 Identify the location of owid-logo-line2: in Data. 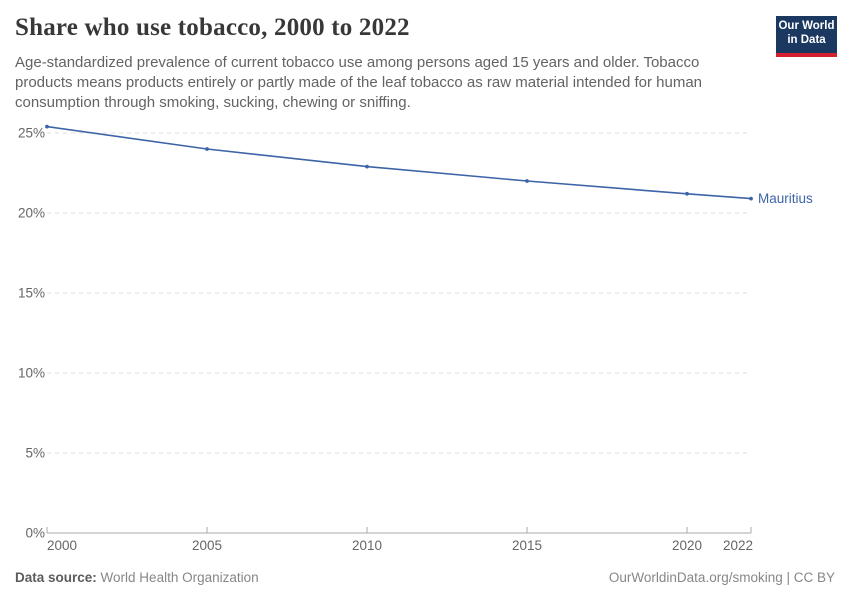
(806, 40).